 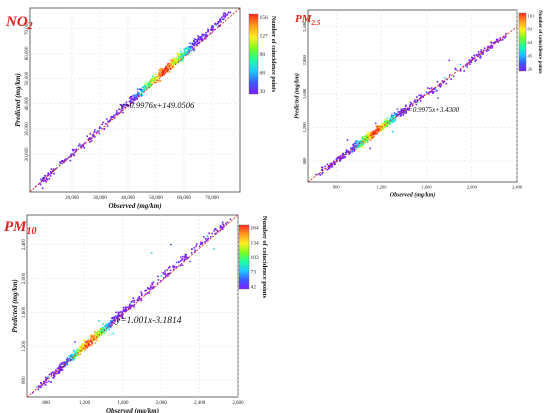 I want to click on colorbar-label: Number of coincidence points, so click(x=264, y=257).